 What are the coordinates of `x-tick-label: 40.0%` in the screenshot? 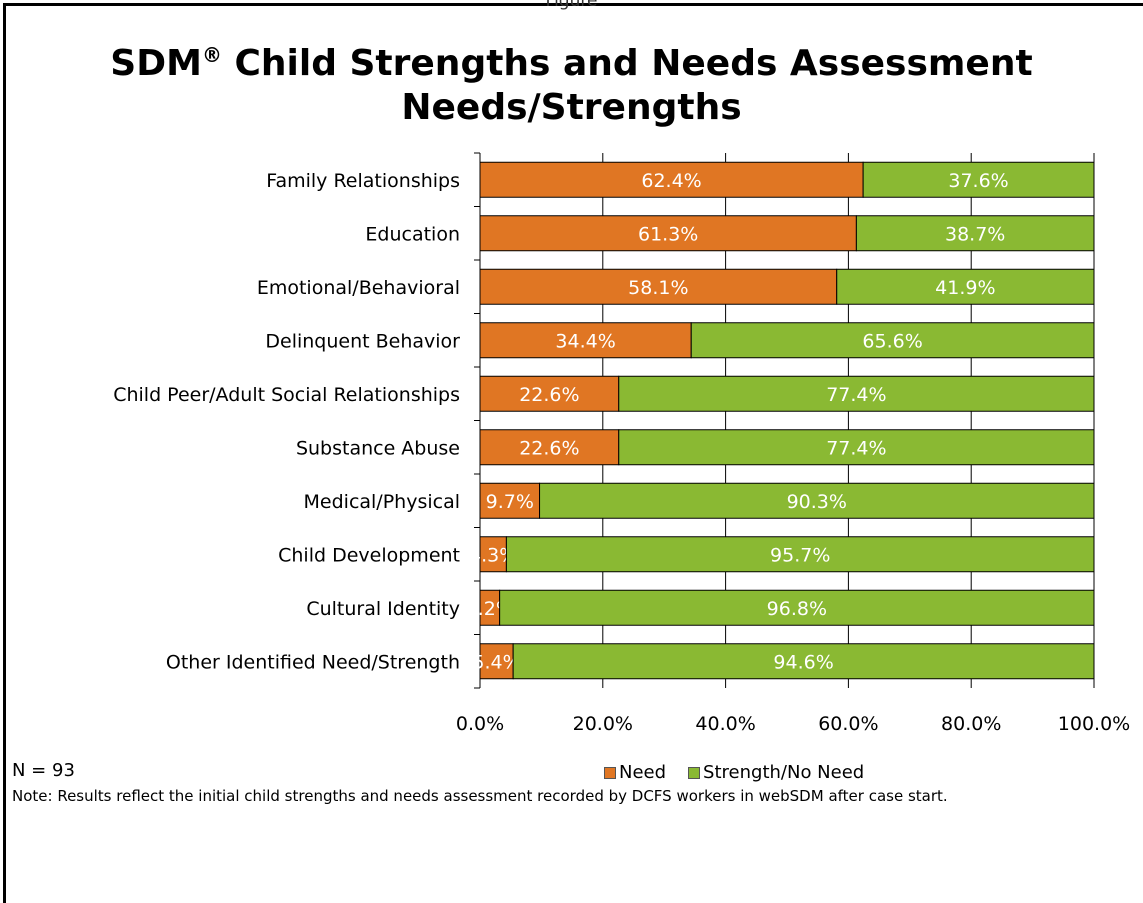 It's located at (725, 724).